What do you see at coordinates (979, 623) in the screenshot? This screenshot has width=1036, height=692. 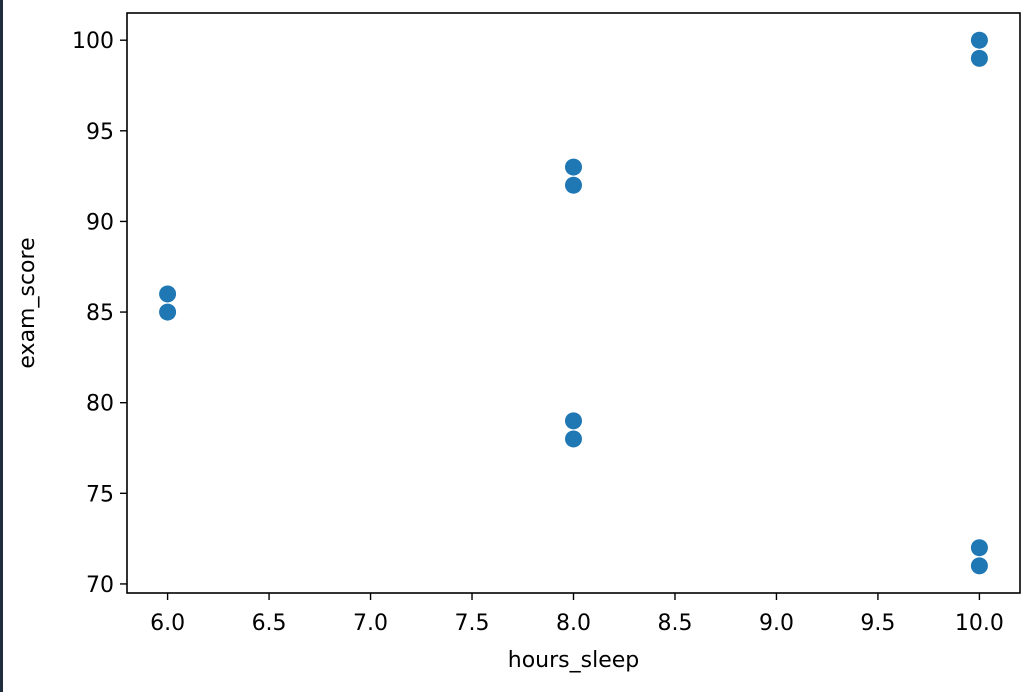 I see `x-tick-label: 10.0` at bounding box center [979, 623].